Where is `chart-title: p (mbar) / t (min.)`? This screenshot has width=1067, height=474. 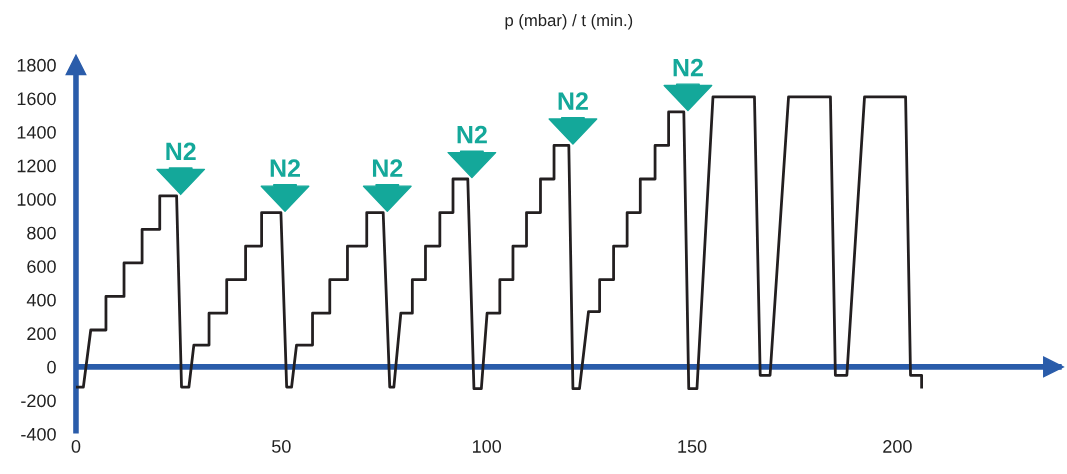
chart-title: p (mbar) / t (min.) is located at coordinates (569, 21).